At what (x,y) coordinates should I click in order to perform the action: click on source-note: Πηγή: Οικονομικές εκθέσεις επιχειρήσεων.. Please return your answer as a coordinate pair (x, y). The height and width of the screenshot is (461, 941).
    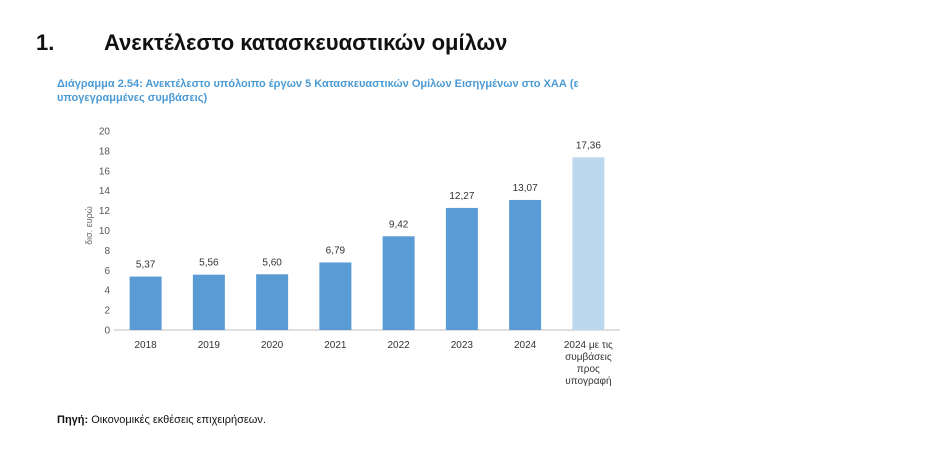
    Looking at the image, I should click on (161, 420).